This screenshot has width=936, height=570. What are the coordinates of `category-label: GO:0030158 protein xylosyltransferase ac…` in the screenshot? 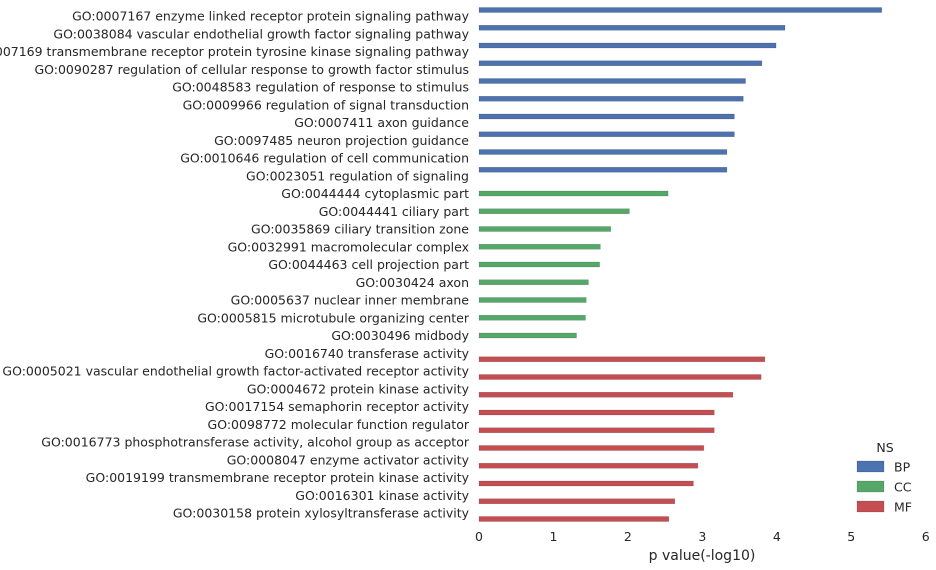 It's located at (321, 513).